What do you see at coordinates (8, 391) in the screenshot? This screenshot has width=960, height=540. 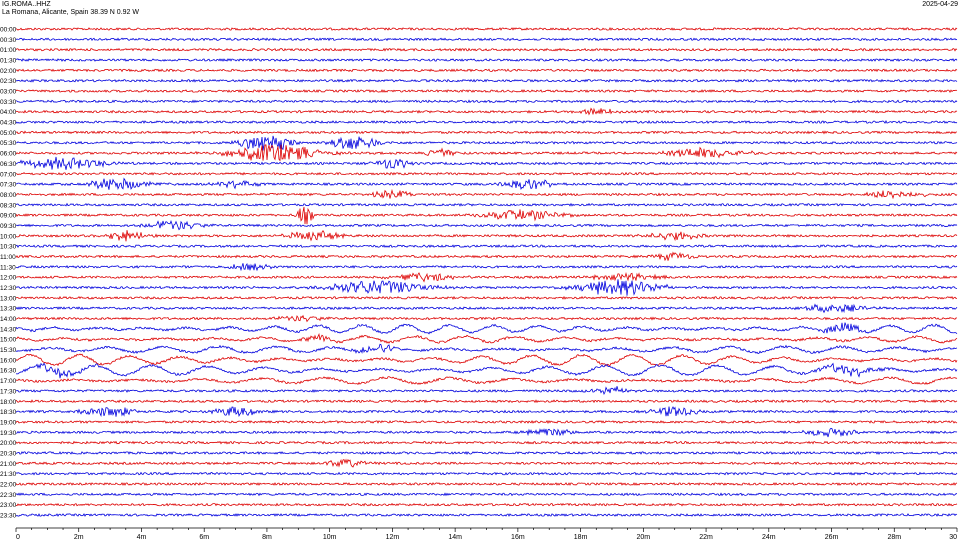 I see `row-label: 17:30` at bounding box center [8, 391].